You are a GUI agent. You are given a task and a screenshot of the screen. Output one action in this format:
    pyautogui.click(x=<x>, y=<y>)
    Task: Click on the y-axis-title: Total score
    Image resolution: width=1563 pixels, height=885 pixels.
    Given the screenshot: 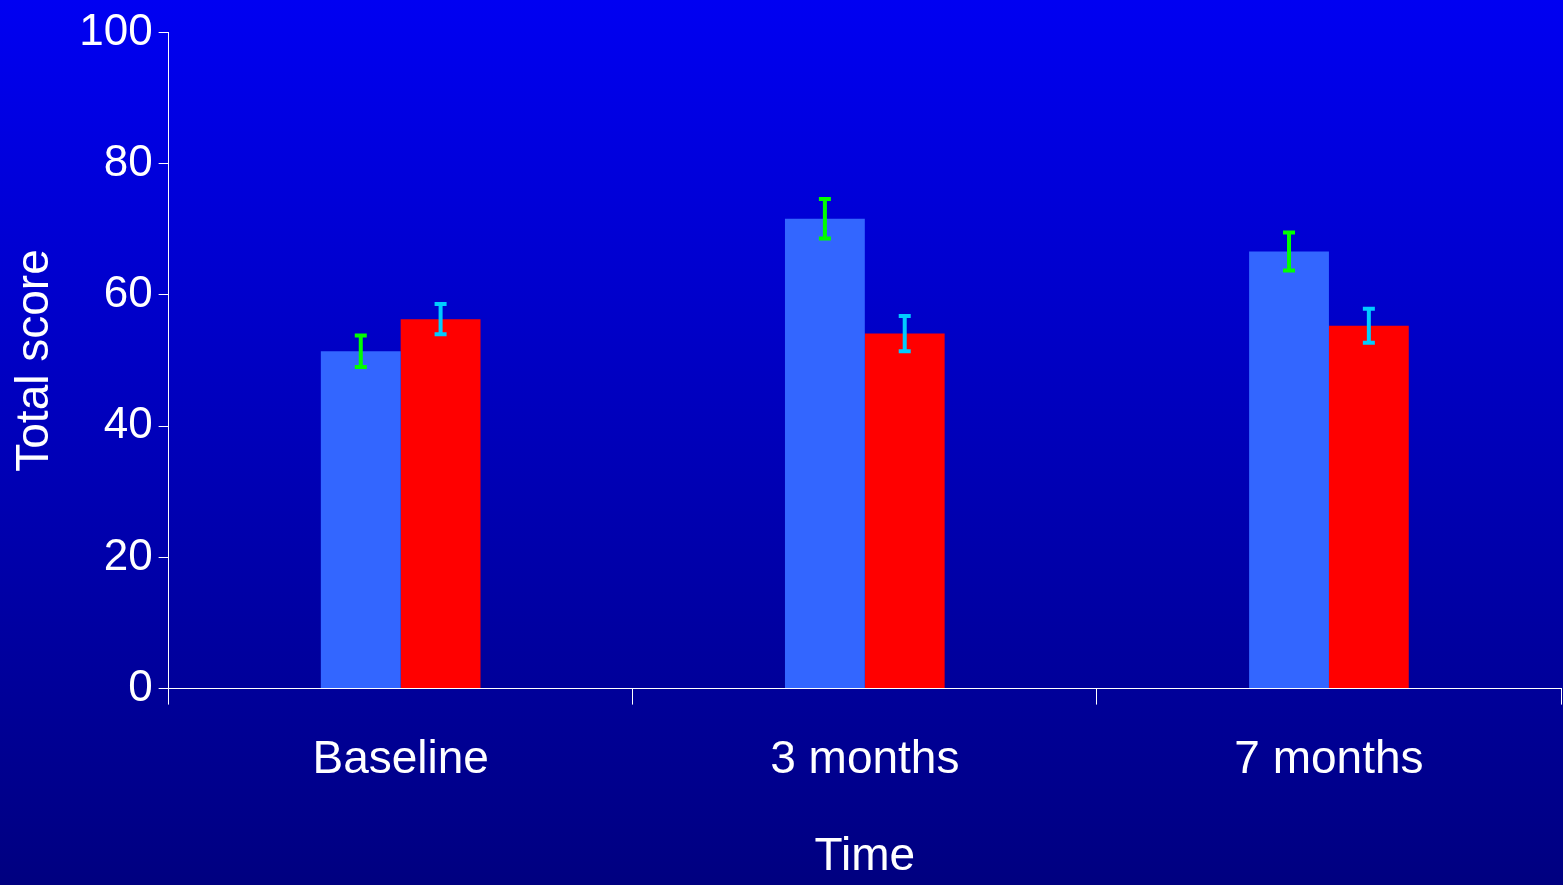 What is the action you would take?
    pyautogui.click(x=32, y=360)
    